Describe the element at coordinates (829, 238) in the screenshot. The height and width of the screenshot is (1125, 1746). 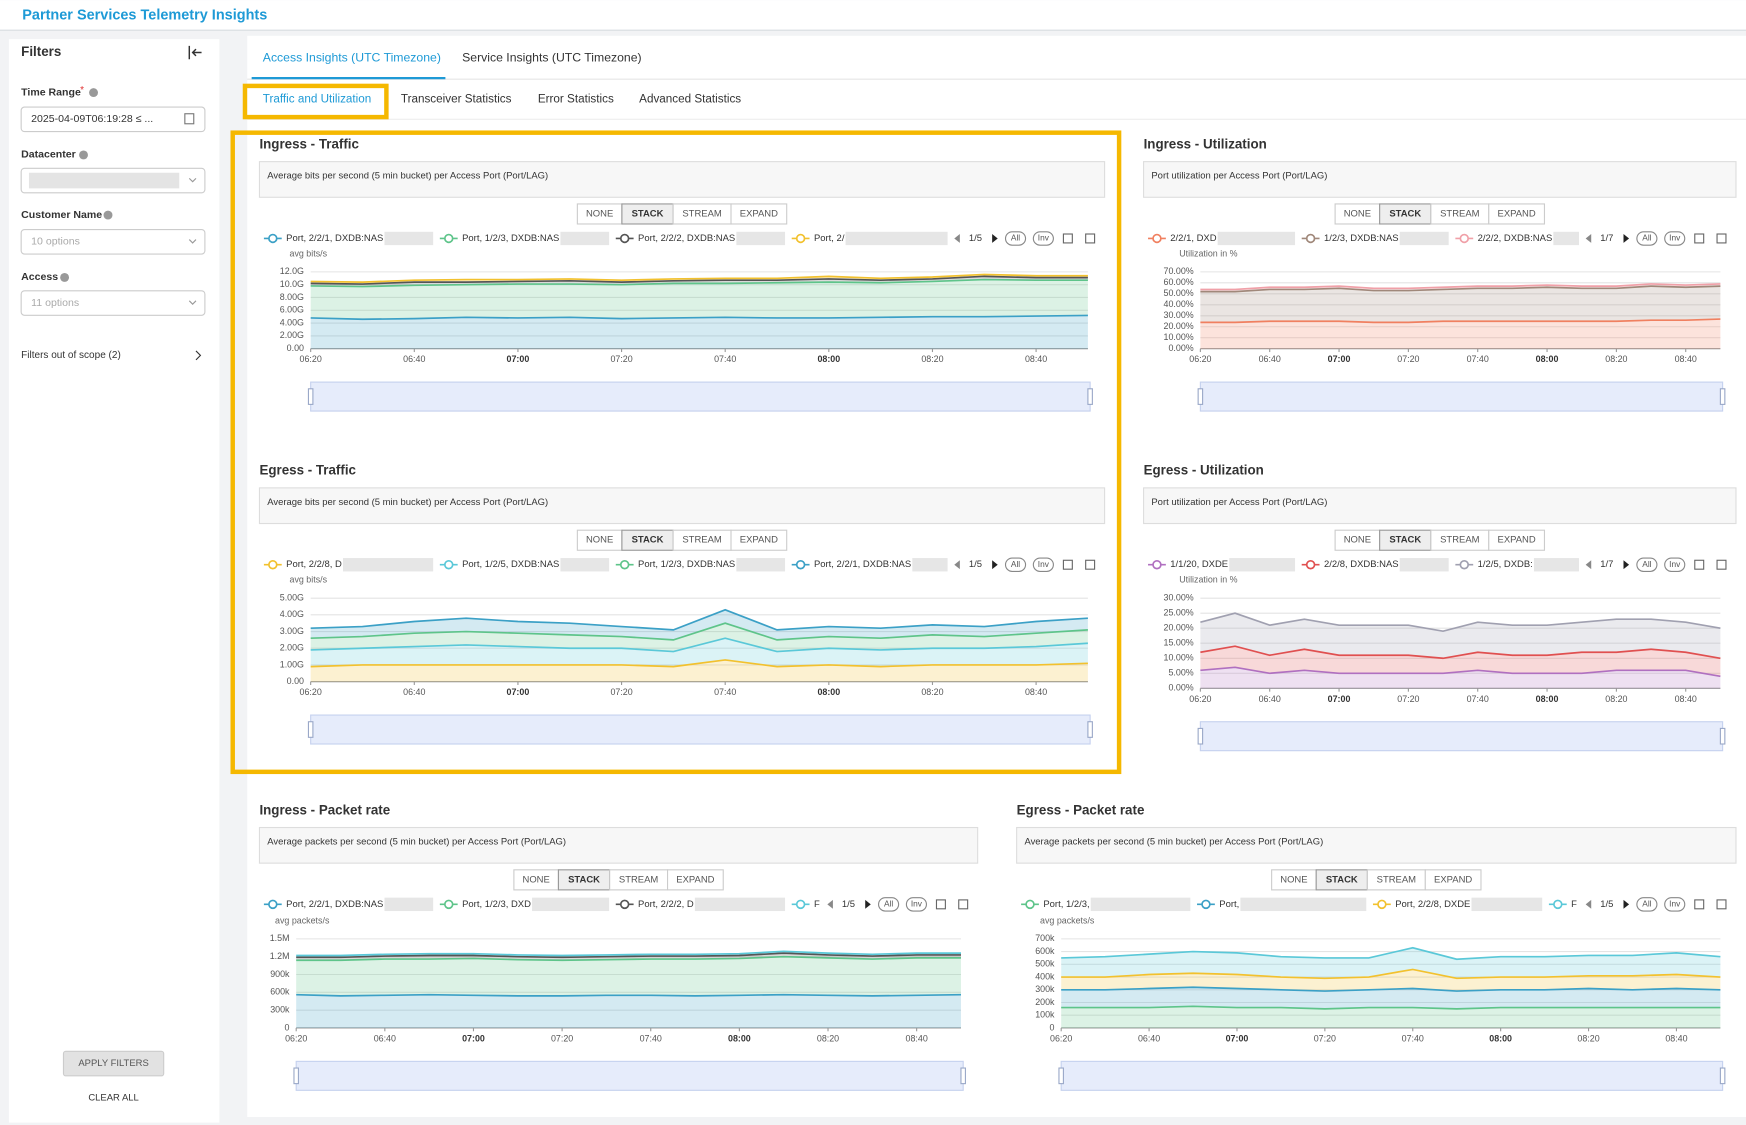
I see `legend-label: Port, 2/` at that location.